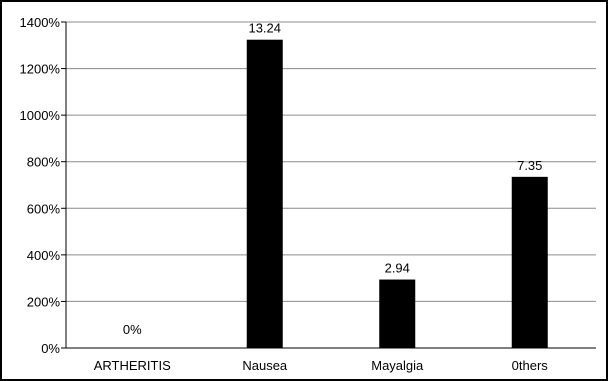 The image size is (608, 381). I want to click on data-label: 0%, so click(132, 329).